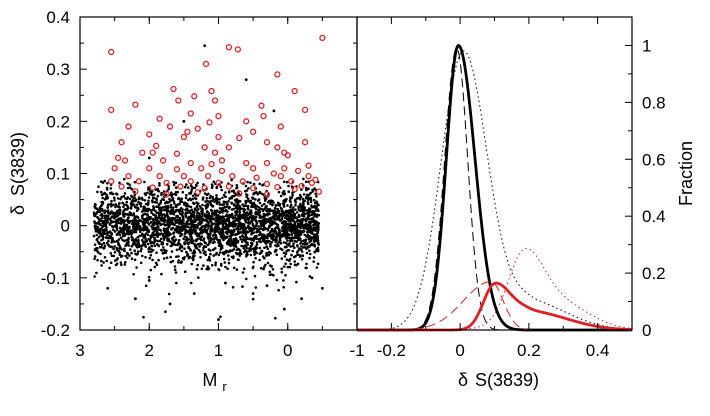 Image resolution: width=710 pixels, height=416 pixels. I want to click on x-tick-label: -0.2, so click(391, 350).